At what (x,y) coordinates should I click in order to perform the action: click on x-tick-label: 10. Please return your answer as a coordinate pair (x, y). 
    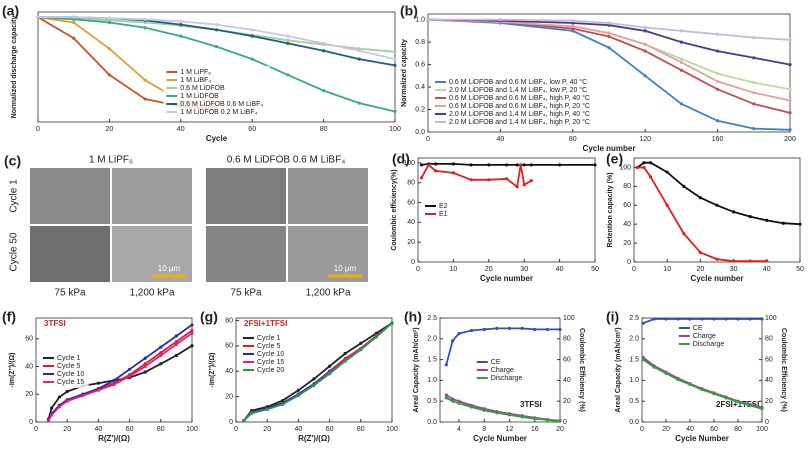
    Looking at the image, I should click on (667, 269).